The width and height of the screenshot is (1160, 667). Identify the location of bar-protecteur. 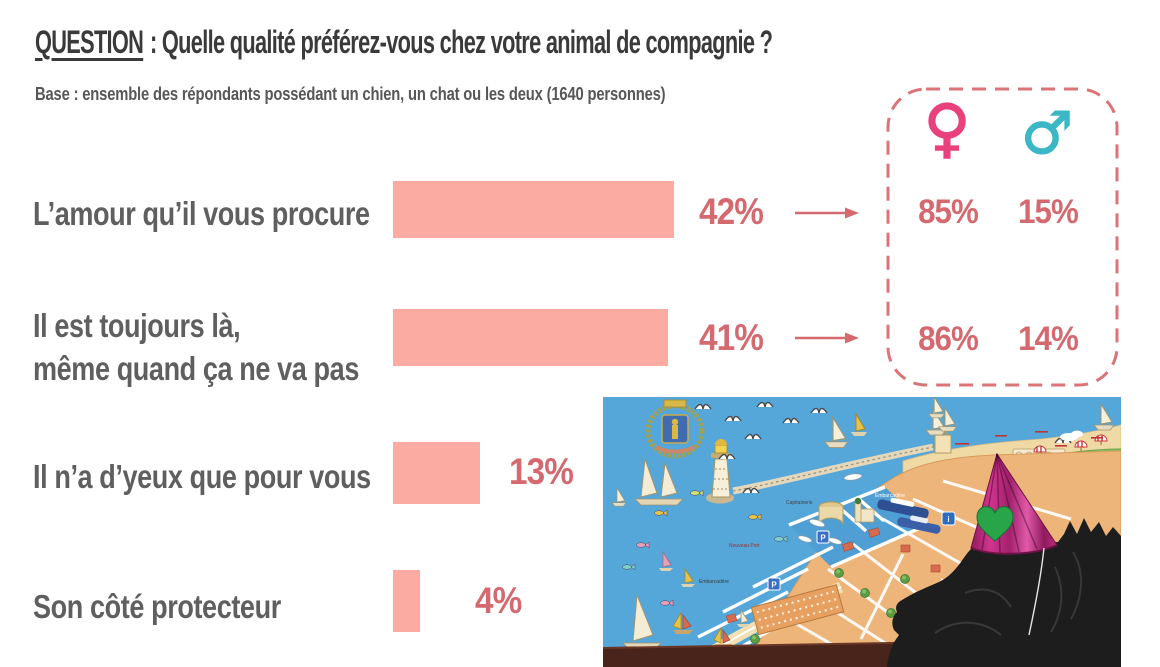
(406, 601).